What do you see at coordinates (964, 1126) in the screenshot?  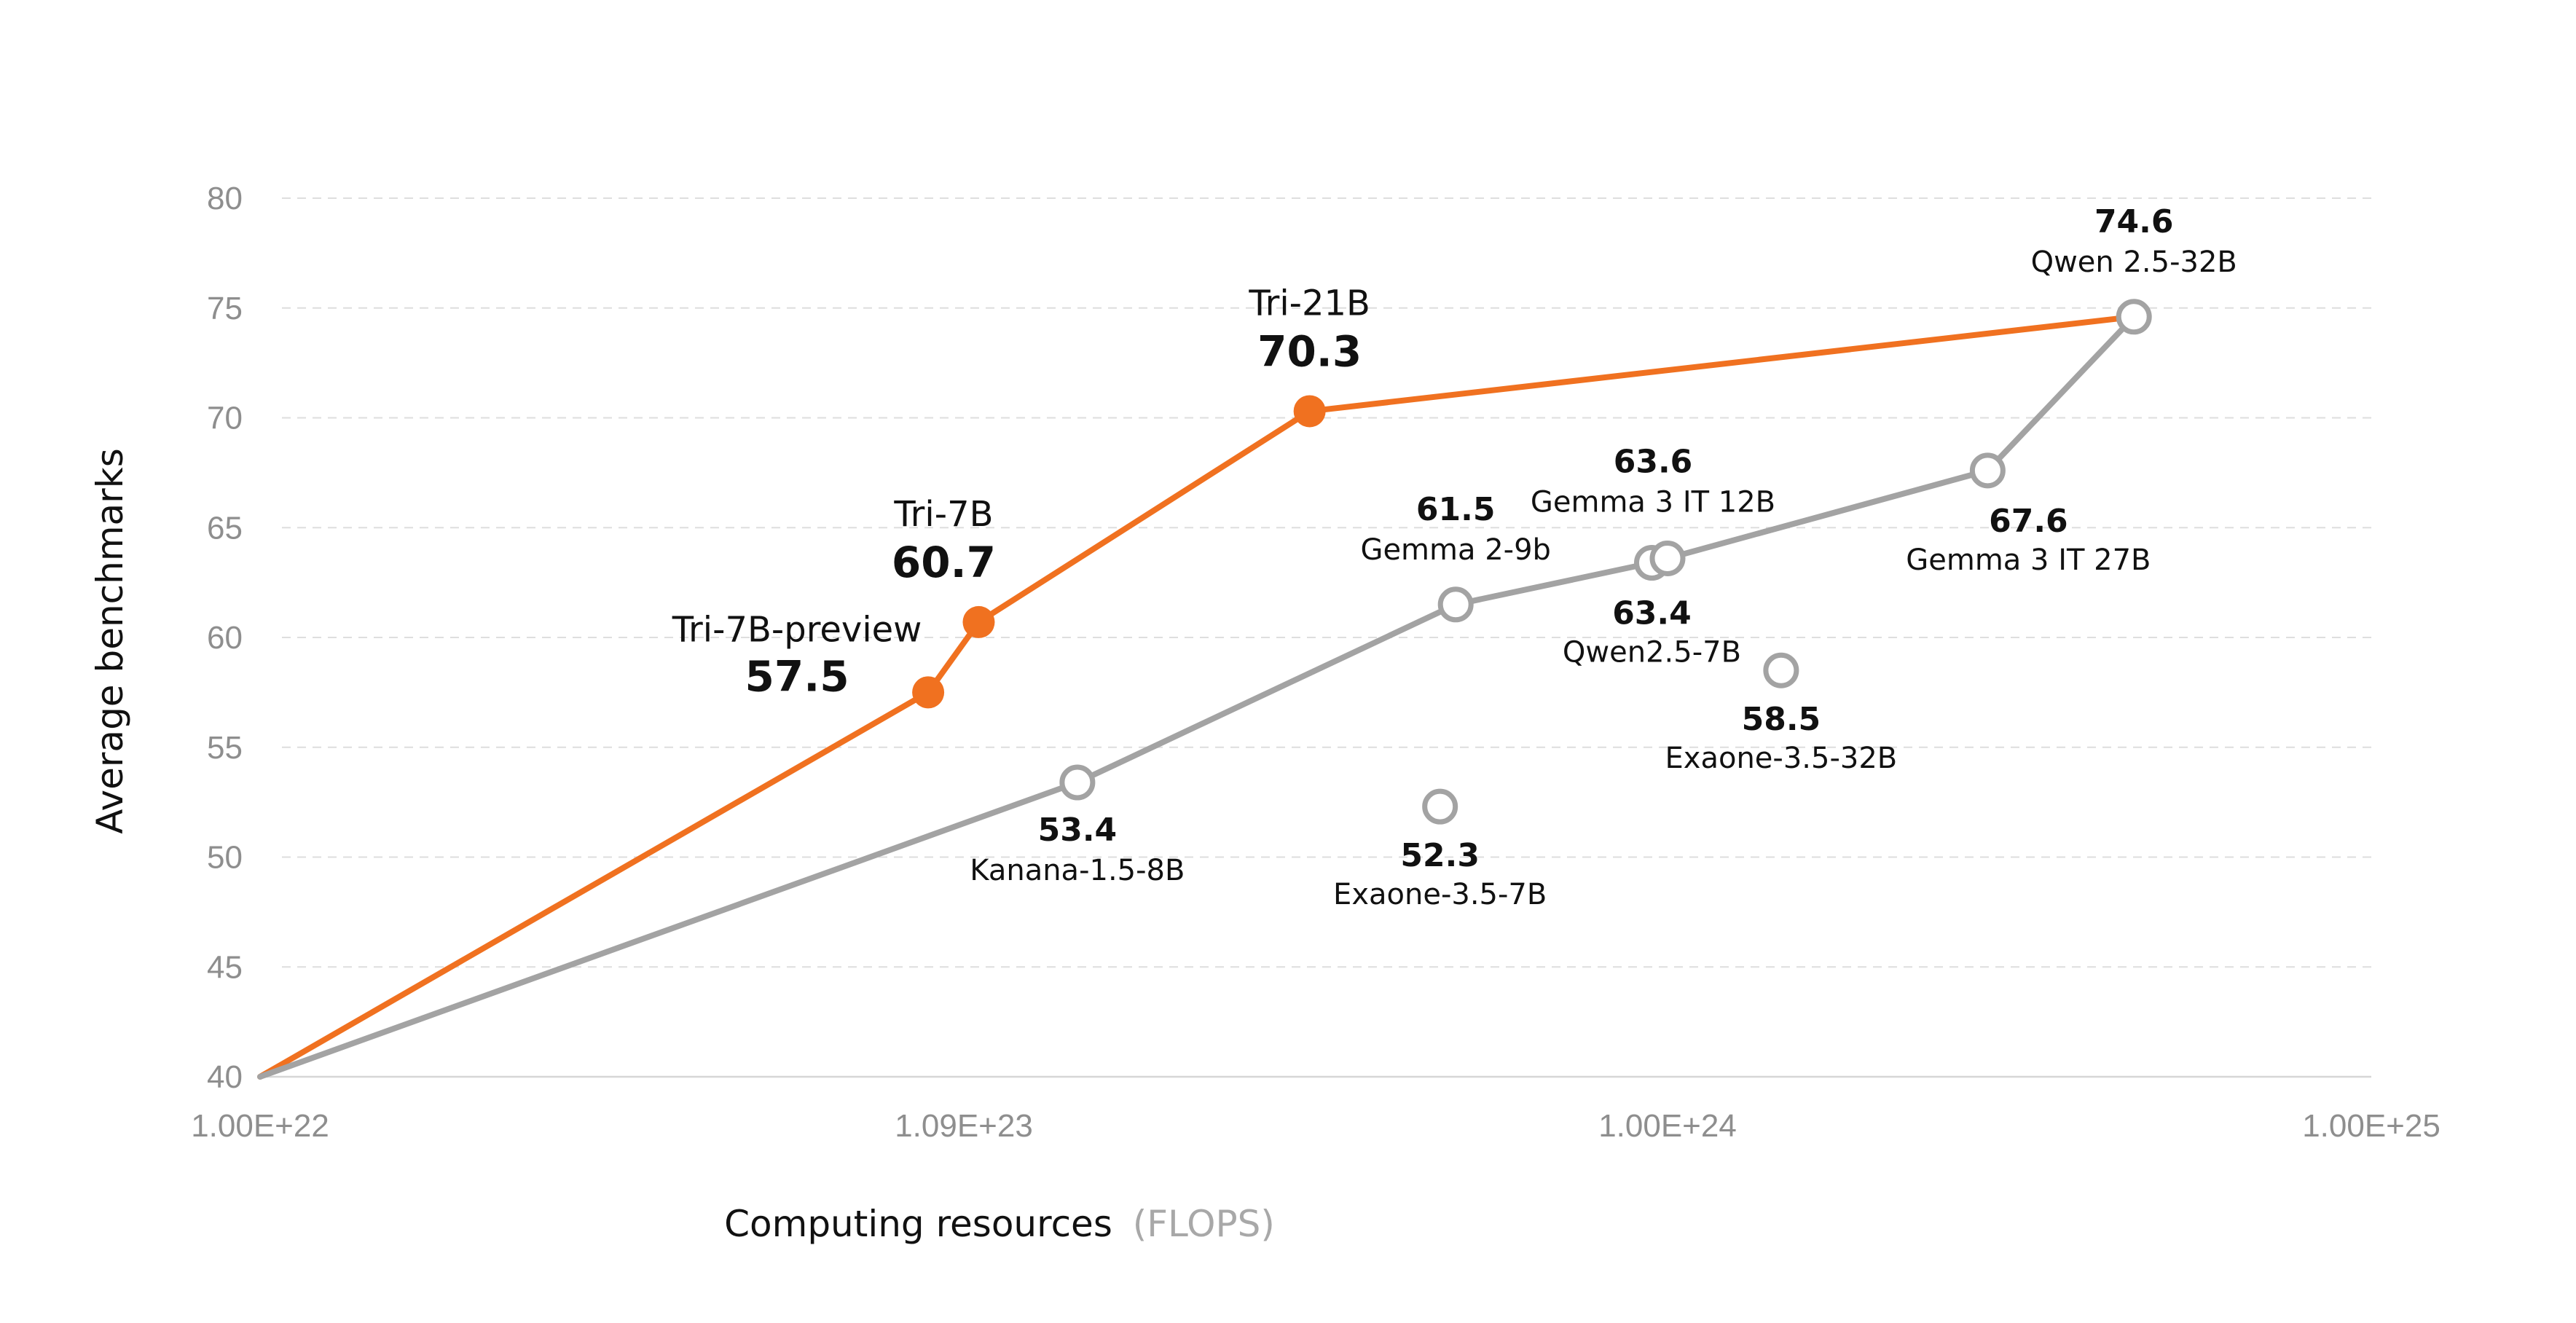 I see `x-tick-label-1: 1.09E+23` at bounding box center [964, 1126].